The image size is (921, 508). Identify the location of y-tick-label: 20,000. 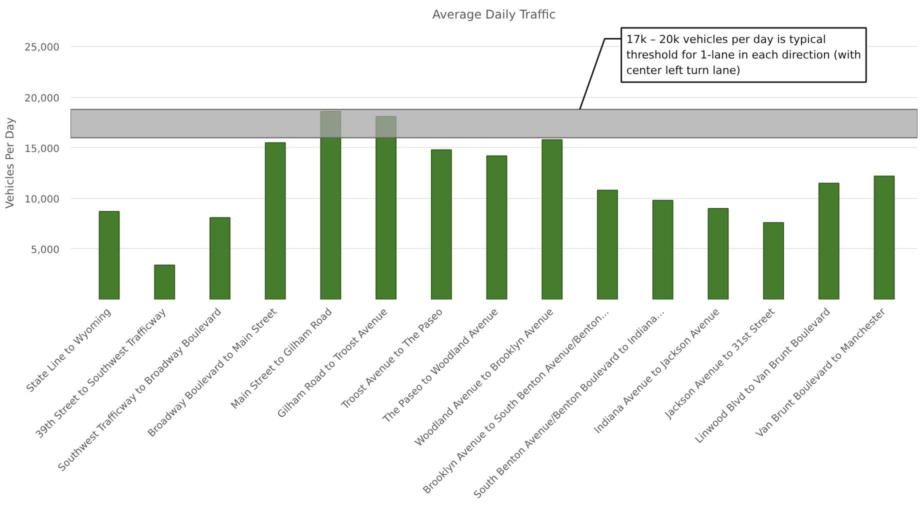
(42, 98).